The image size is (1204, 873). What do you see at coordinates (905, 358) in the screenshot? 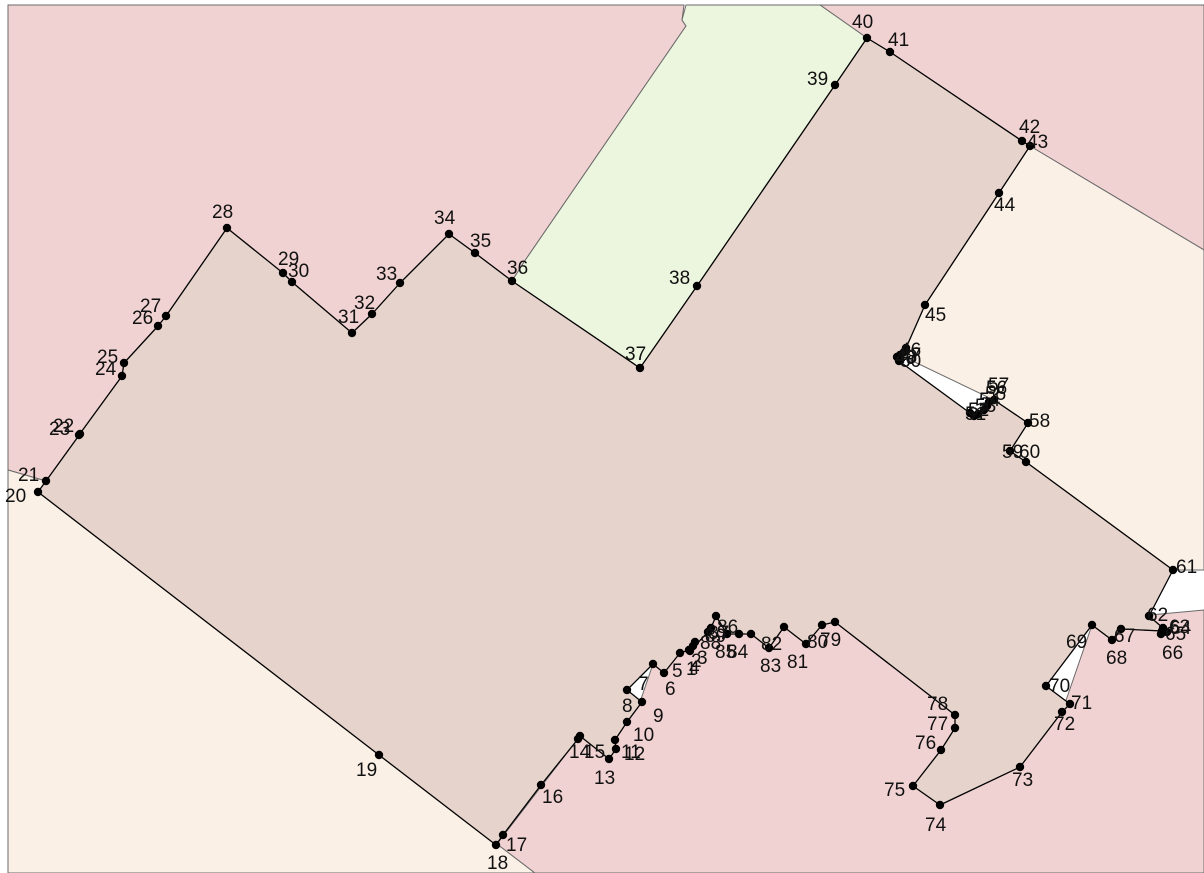
I see `vertex-label-49: 49` at bounding box center [905, 358].